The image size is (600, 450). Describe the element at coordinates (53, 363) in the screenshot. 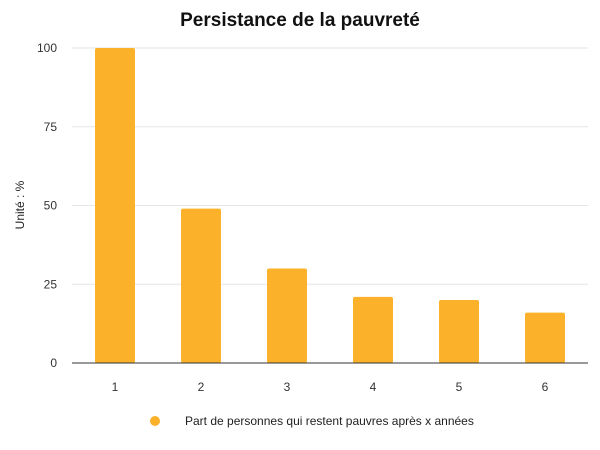

I see `y-tick-label: 0` at that location.